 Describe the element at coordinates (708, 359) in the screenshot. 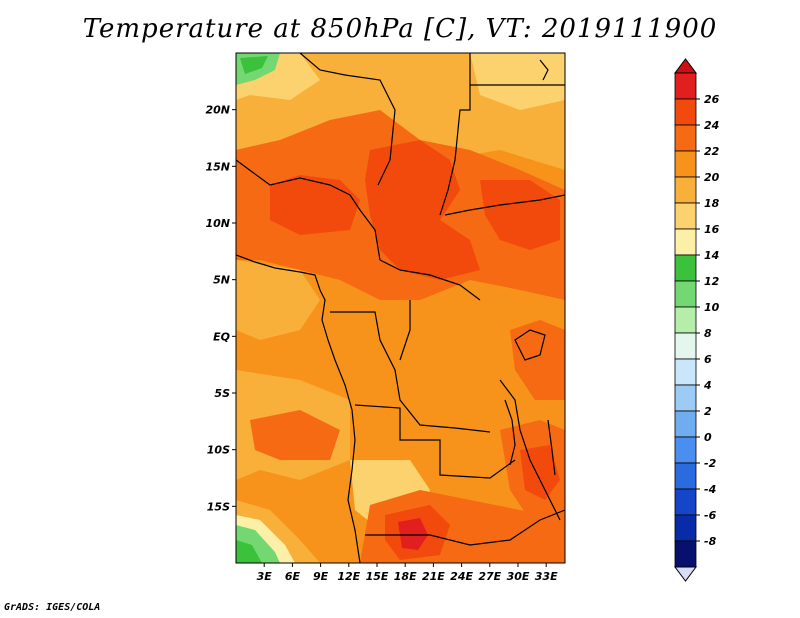

I see `colorbar-label: 6` at that location.